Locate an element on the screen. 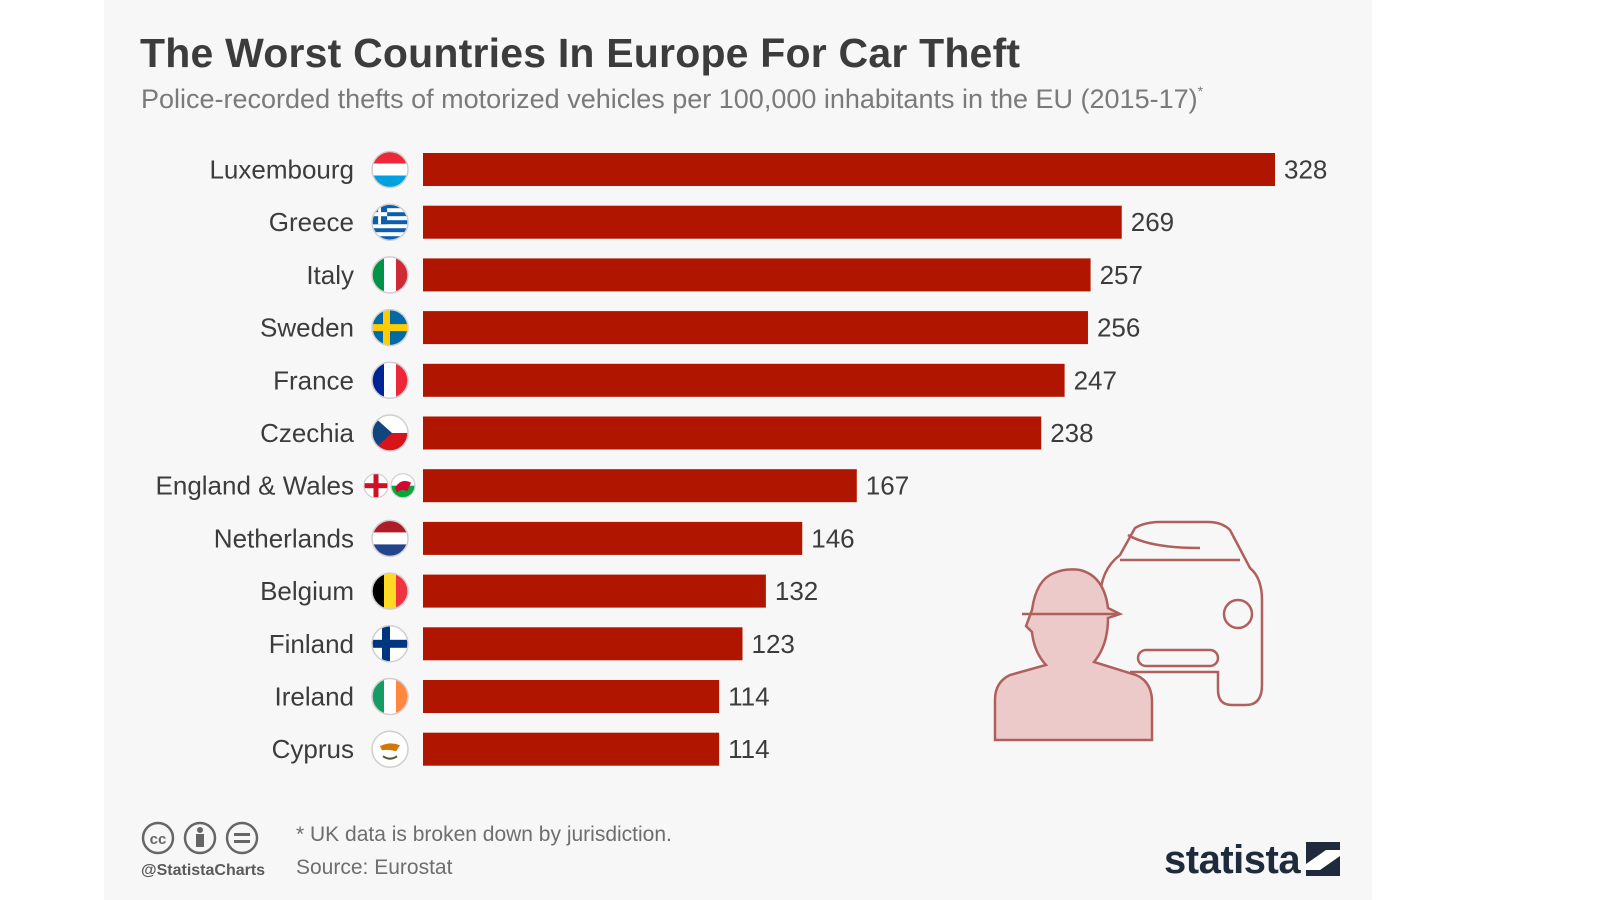 This screenshot has width=1600, height=900. license-icons: cc is located at coordinates (200, 838).